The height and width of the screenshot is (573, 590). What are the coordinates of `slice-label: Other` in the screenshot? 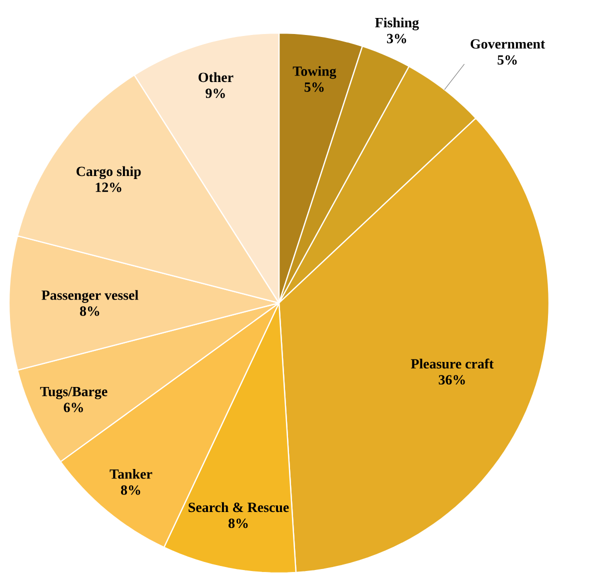 It's located at (216, 77).